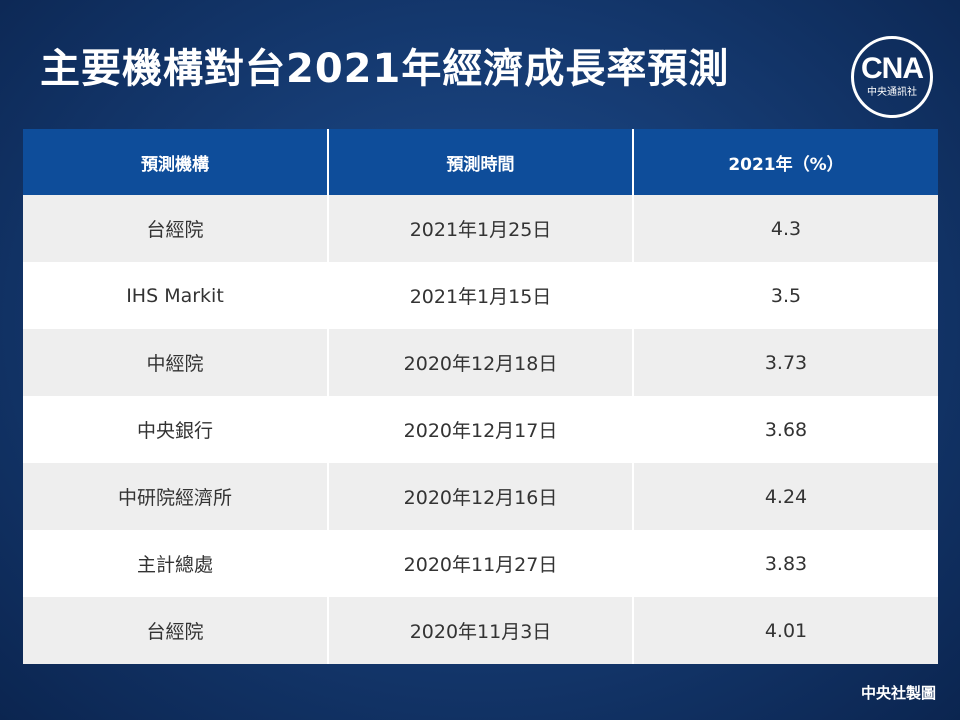 Image resolution: width=960 pixels, height=720 pixels. I want to click on cell-value: 3.5, so click(785, 295).